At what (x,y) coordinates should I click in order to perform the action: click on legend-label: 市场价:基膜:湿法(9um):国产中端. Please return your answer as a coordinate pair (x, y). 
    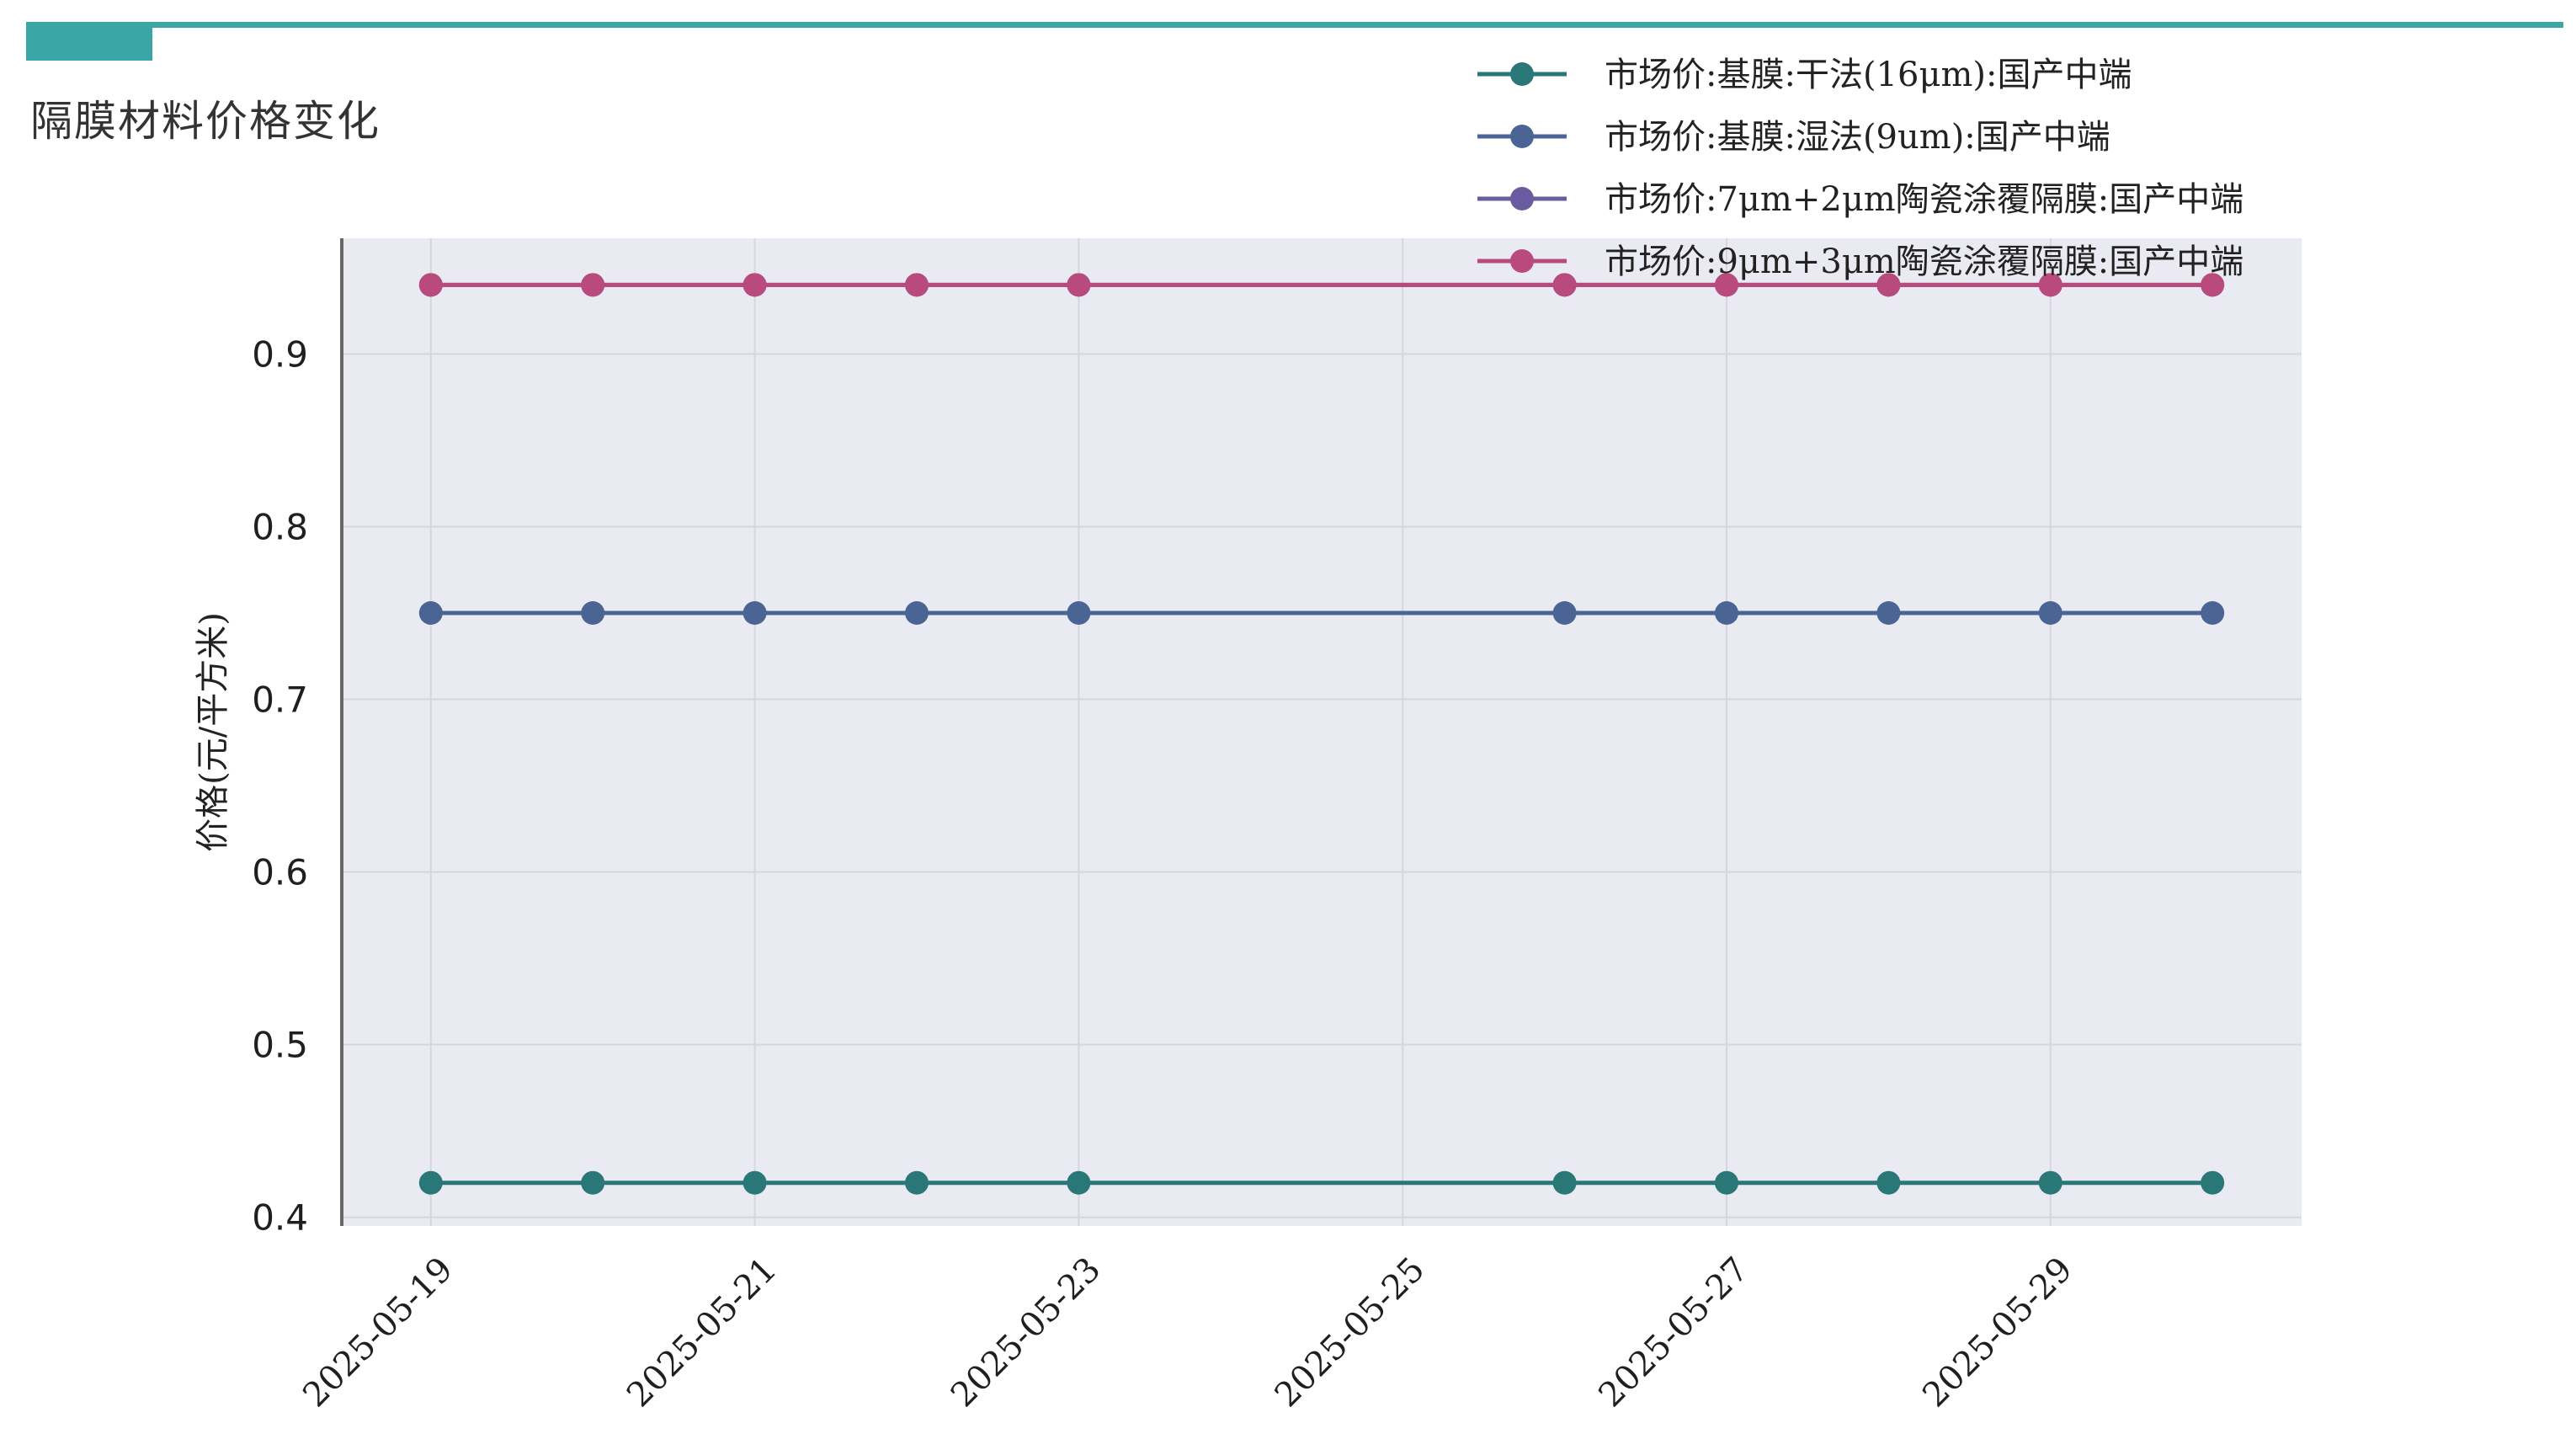
    Looking at the image, I should click on (1858, 137).